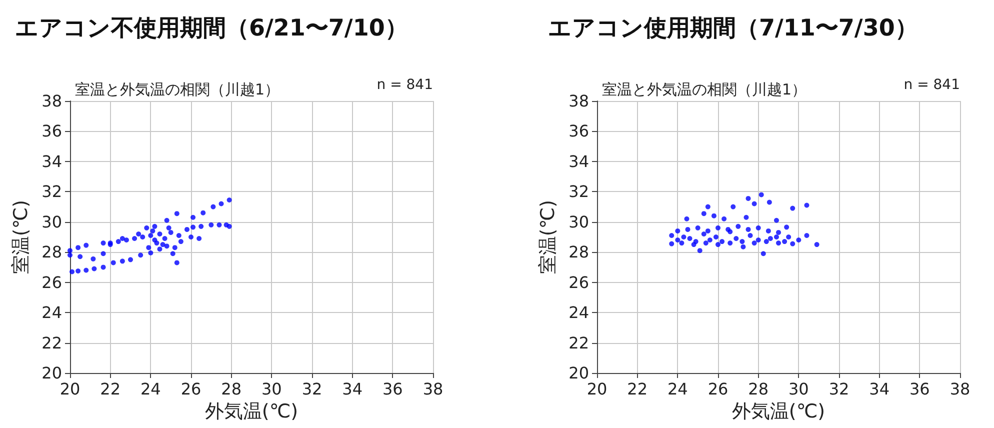 Image resolution: width=994 pixels, height=428 pixels. What do you see at coordinates (211, 29) in the screenshot?
I see `chart-title: エアコン不使用期間（6/21〜7/10）` at bounding box center [211, 29].